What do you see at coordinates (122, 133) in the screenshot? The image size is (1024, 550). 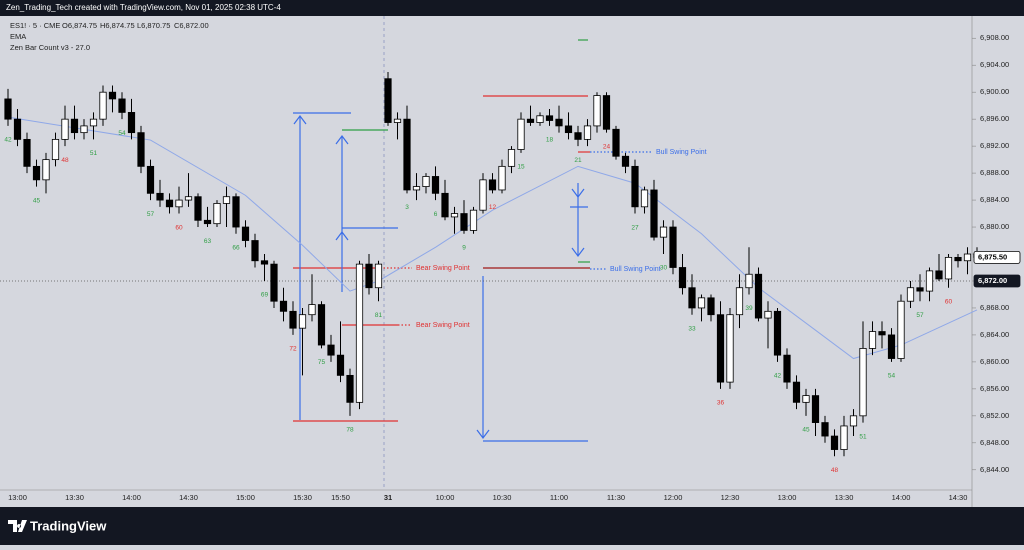 I see `bar-count: 54` at bounding box center [122, 133].